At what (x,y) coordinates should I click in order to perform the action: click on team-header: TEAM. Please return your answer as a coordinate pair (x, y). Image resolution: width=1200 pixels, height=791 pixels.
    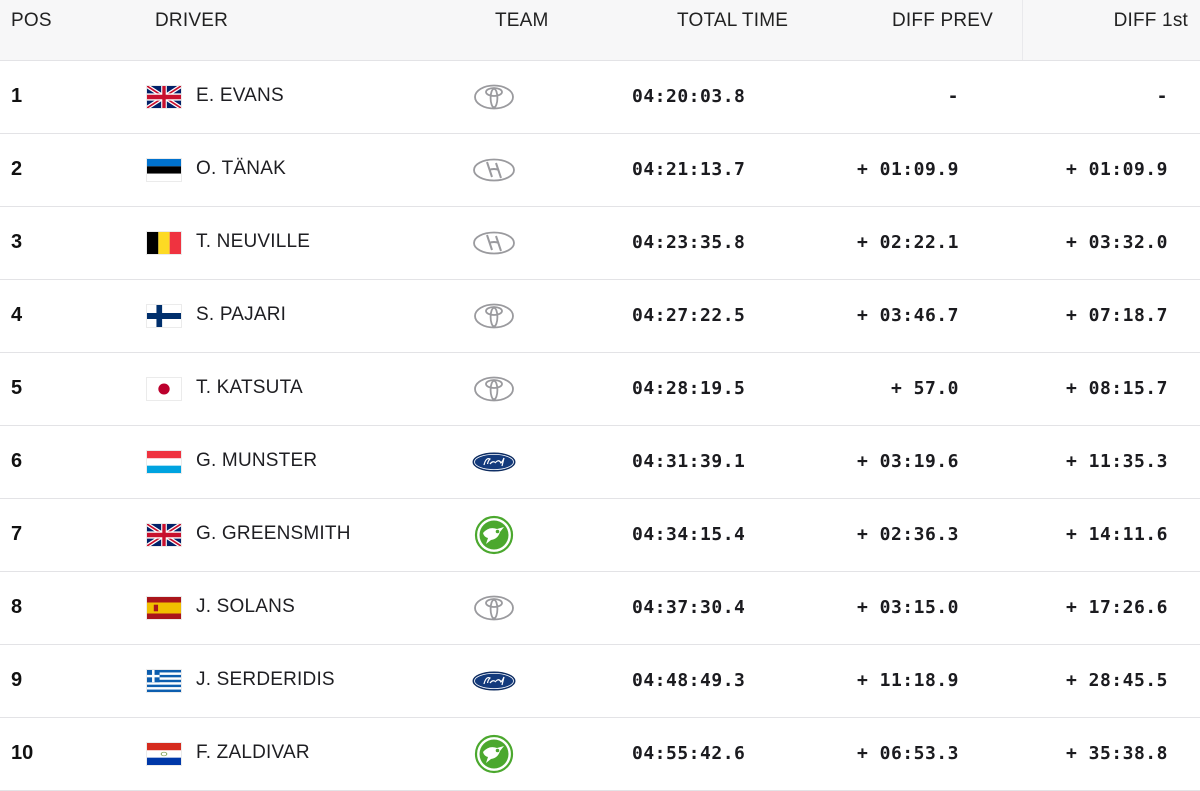
    Looking at the image, I should click on (522, 20).